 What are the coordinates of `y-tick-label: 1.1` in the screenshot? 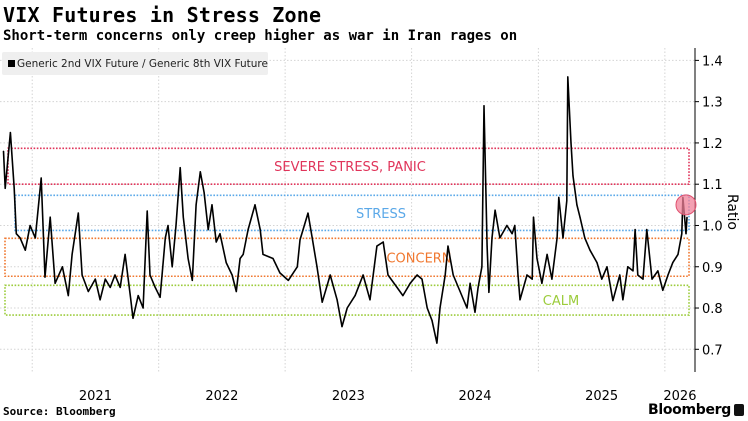 It's located at (712, 185).